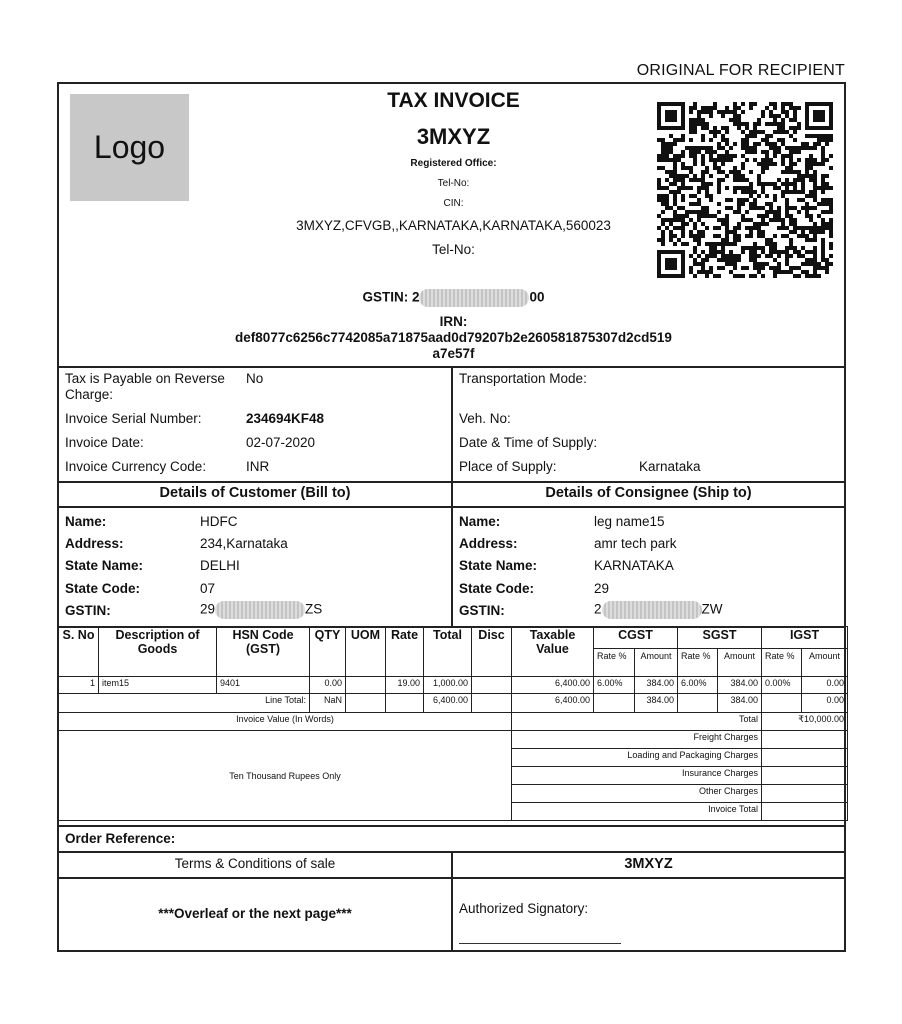 This screenshot has width=902, height=1024. Describe the element at coordinates (157, 685) in the screenshot. I see `cell-description: item15` at that location.